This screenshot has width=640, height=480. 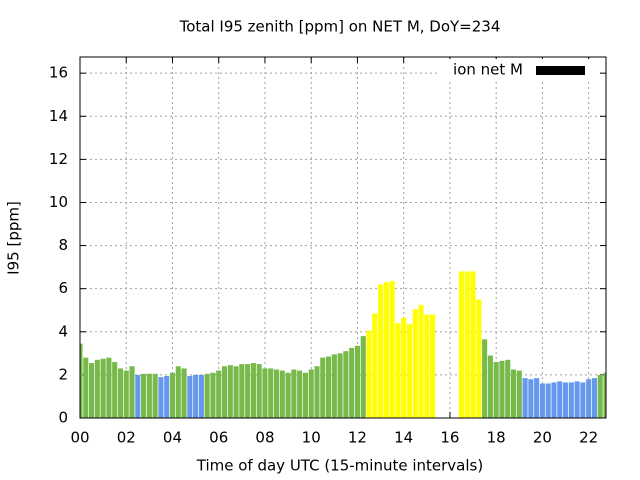 What do you see at coordinates (58, 202) in the screenshot?
I see `y-tick-label: 10` at bounding box center [58, 202].